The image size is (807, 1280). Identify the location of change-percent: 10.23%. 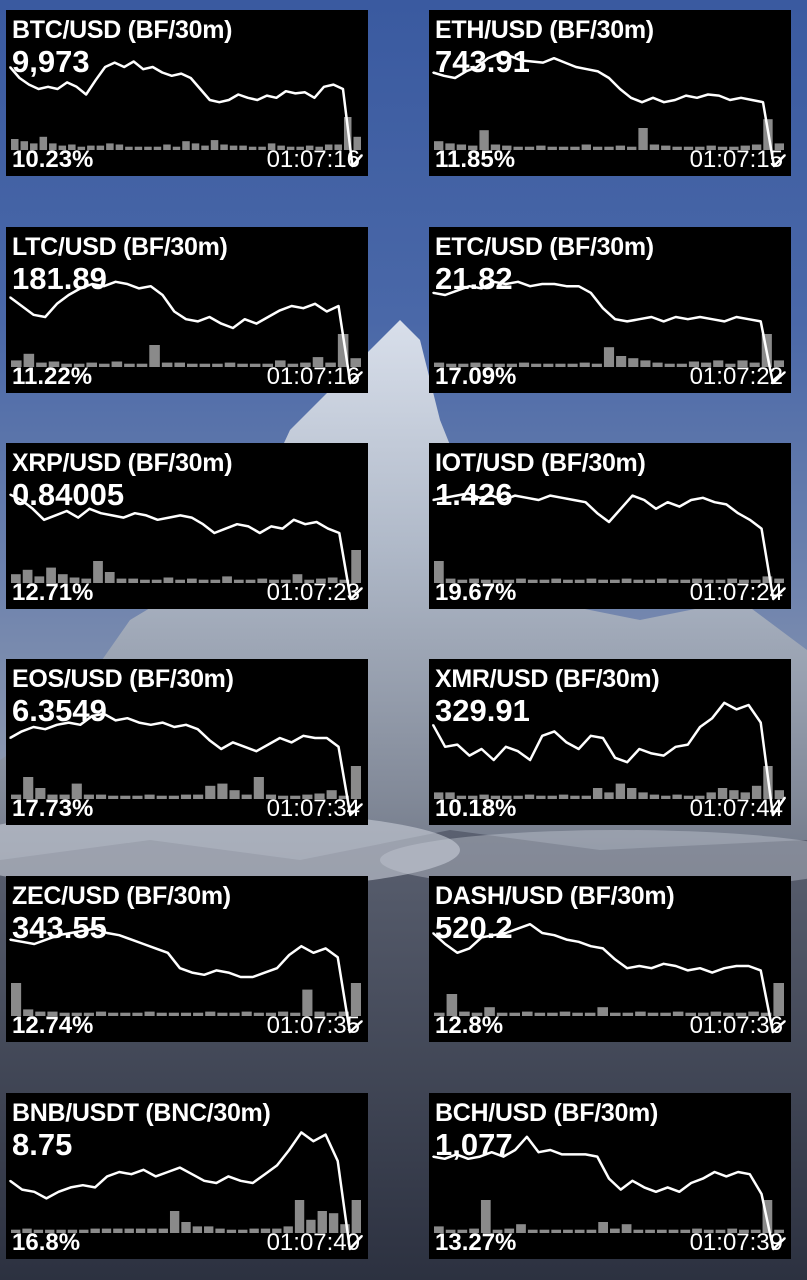
(53, 159).